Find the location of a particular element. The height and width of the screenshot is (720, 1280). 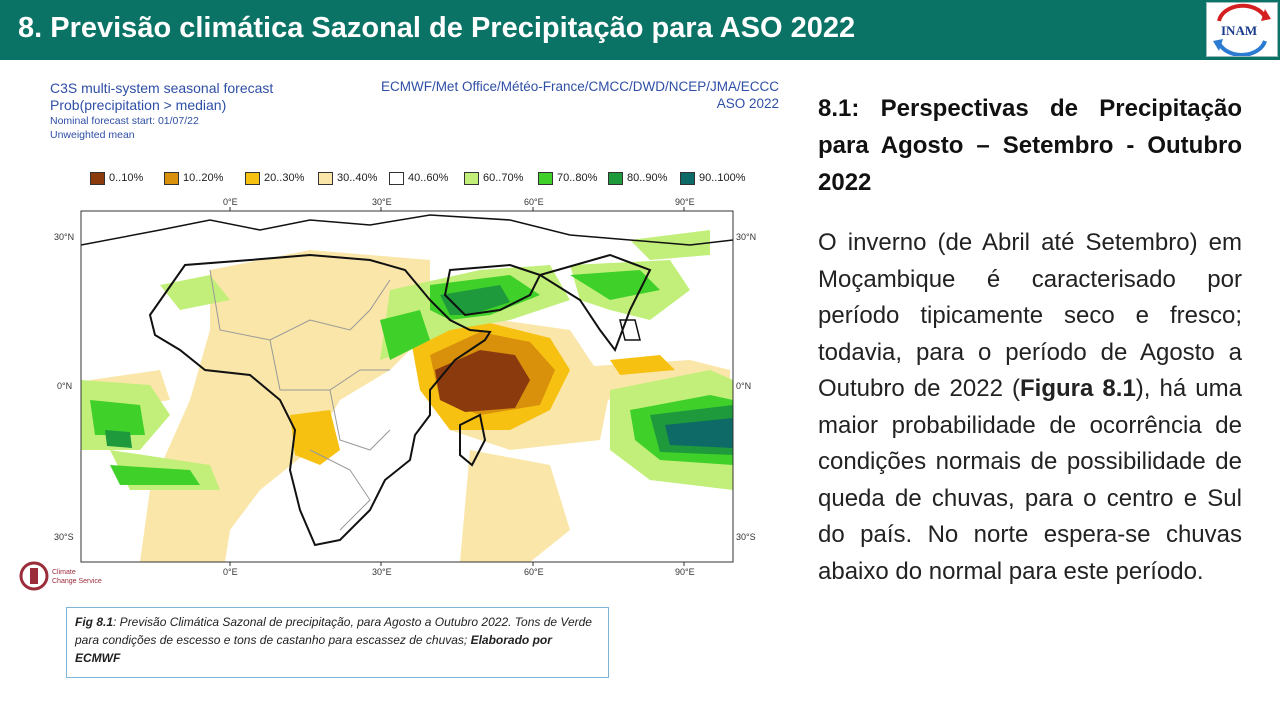

inam-logo-text: INAM is located at coordinates (1239, 30).